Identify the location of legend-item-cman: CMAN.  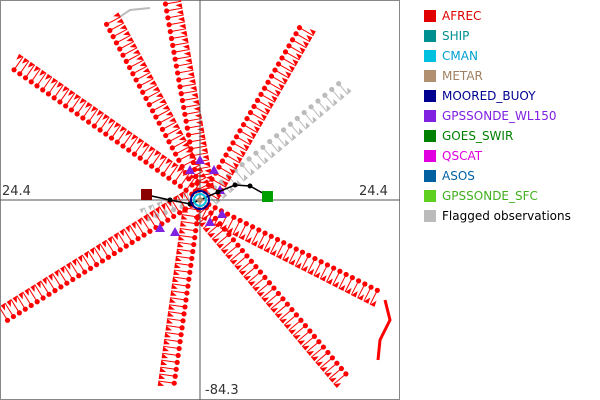
(451, 56).